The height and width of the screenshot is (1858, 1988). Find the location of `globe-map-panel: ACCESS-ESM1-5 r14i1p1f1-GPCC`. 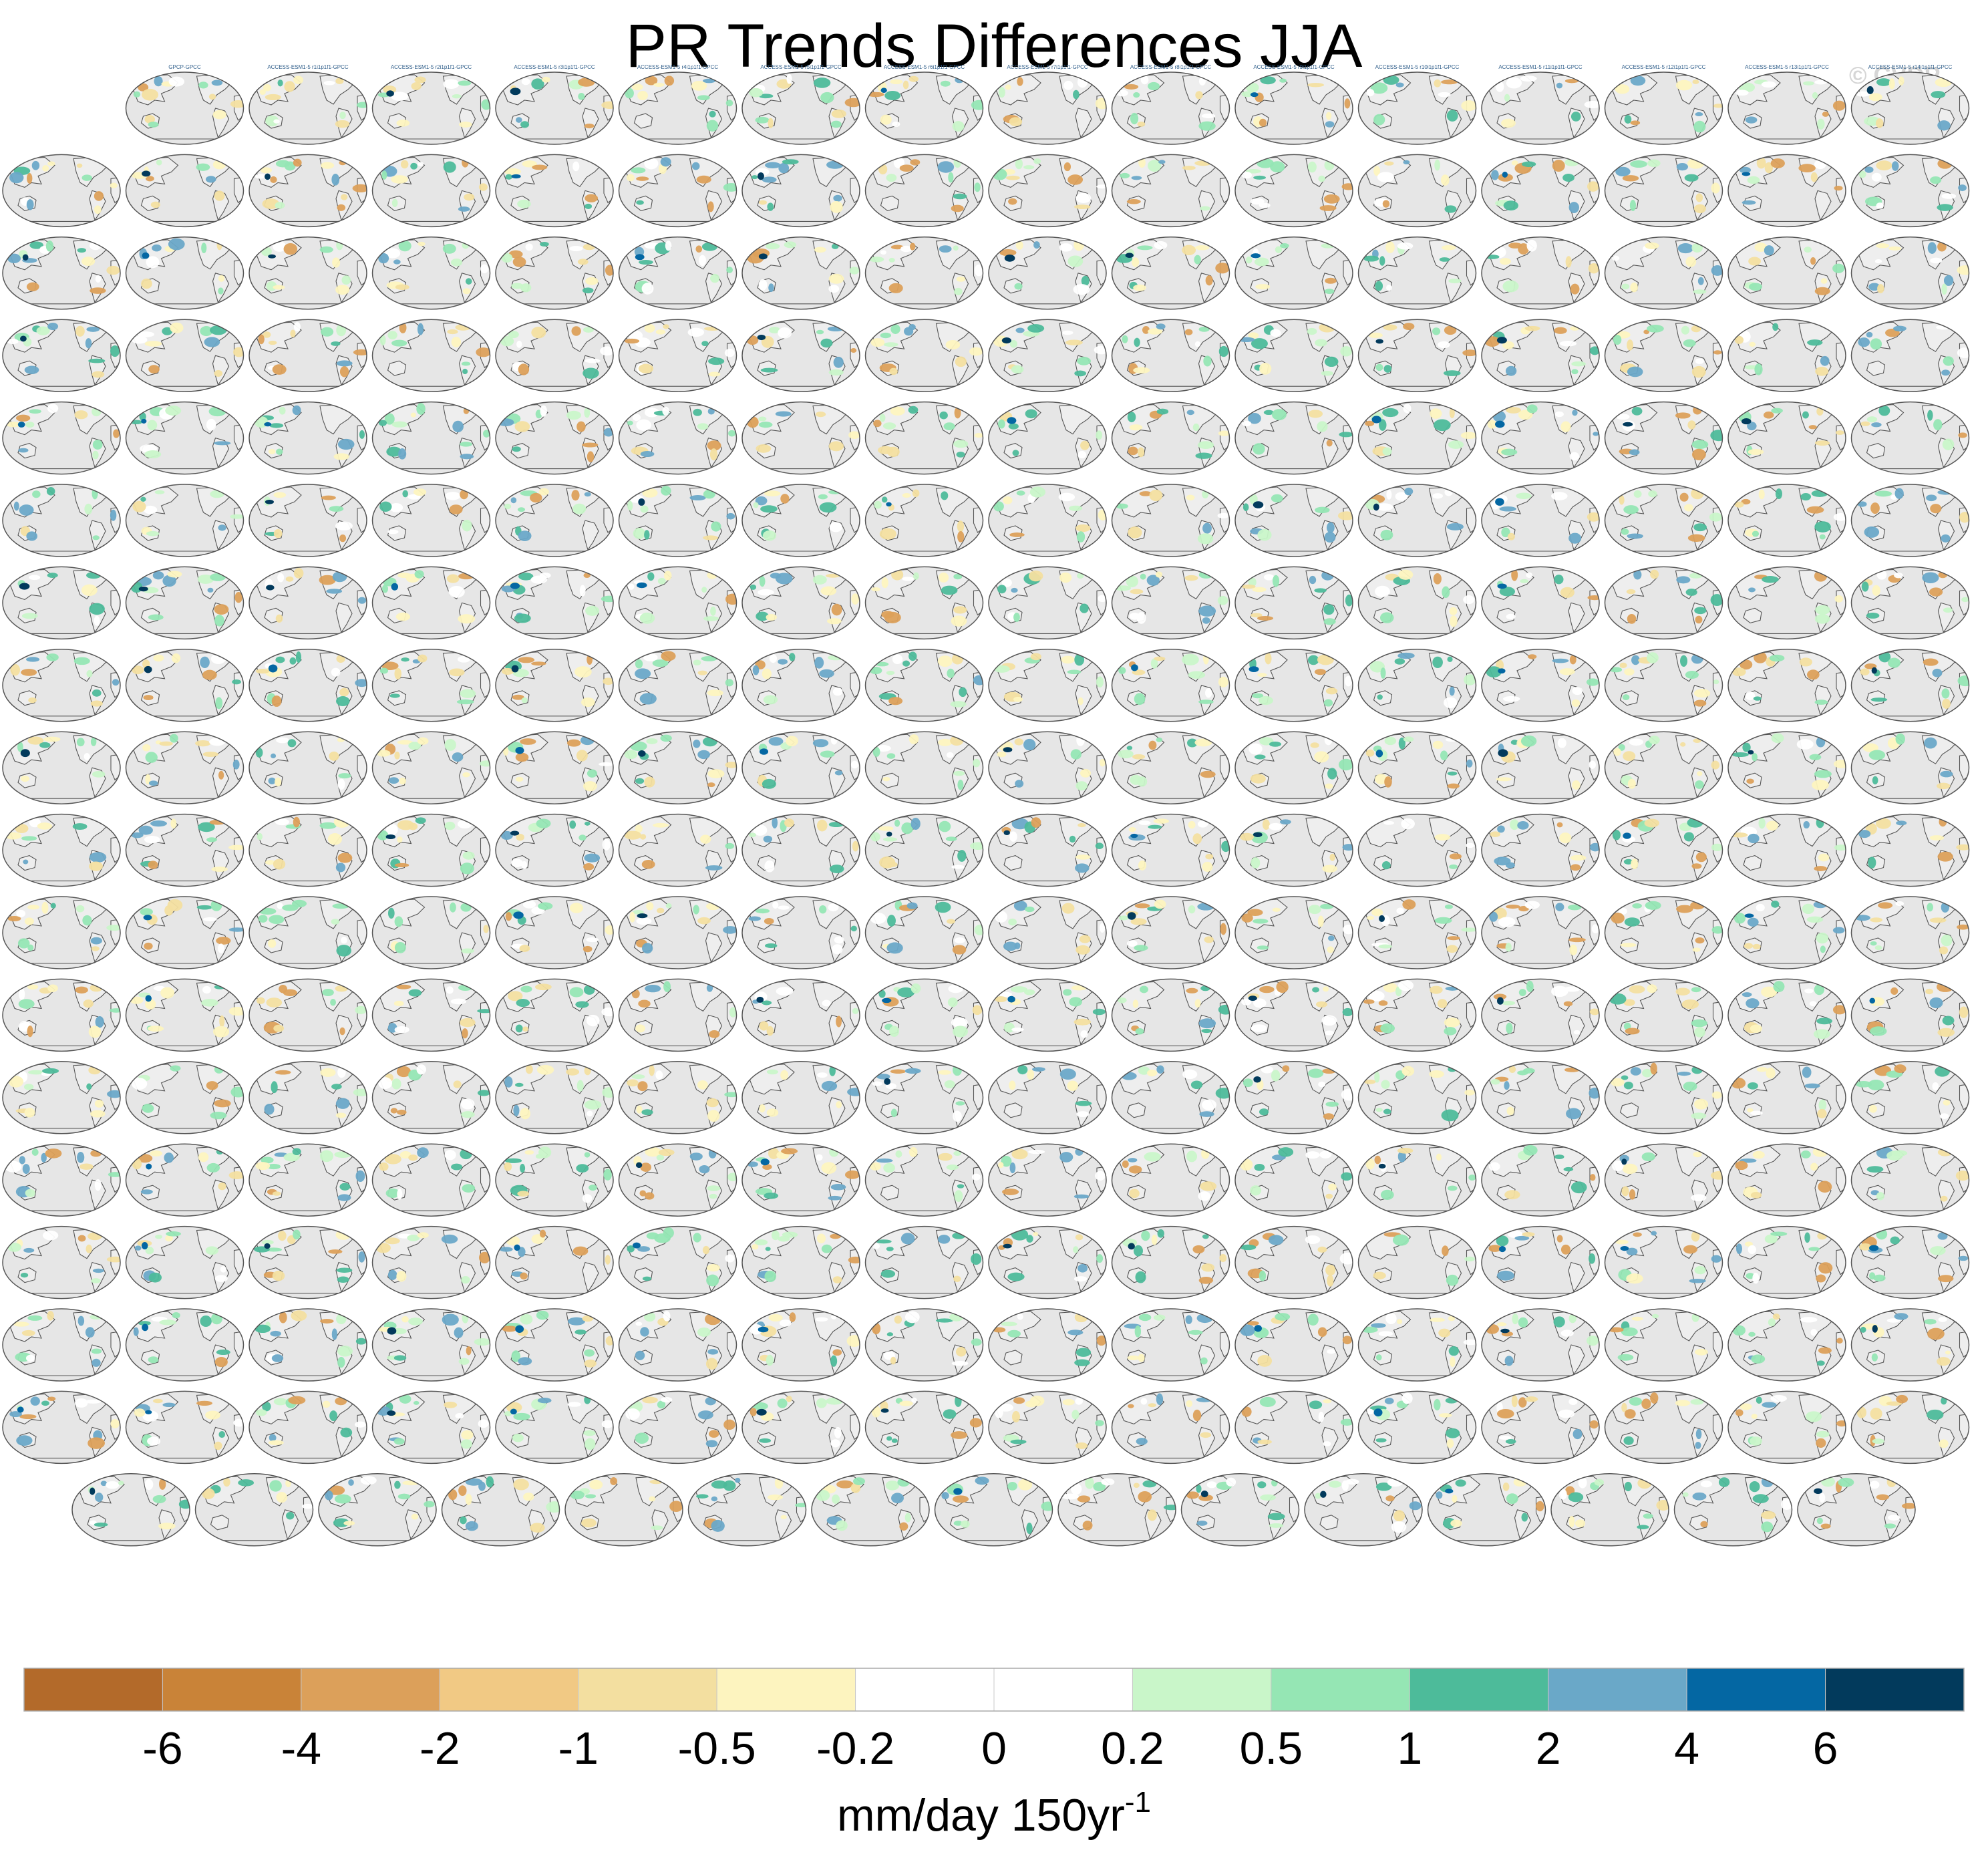

globe-map-panel: ACCESS-ESM1-5 r14i1p1f1-GPCC is located at coordinates (1910, 104).